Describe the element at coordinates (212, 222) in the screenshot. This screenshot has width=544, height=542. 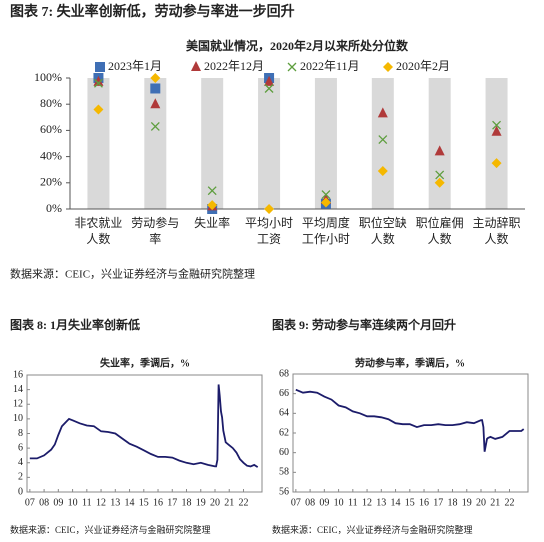
I see `x-tick-label: 失业率` at that location.